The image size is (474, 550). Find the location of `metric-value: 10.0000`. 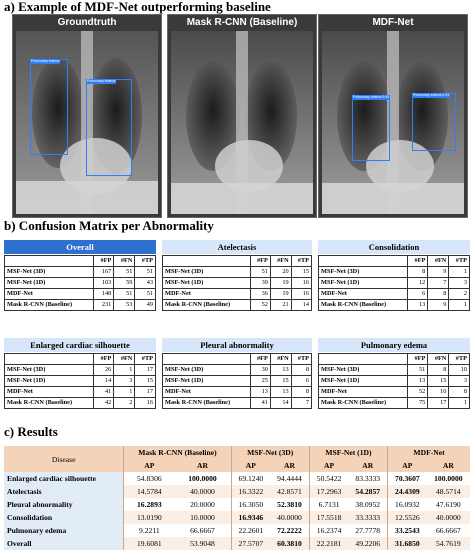

metric-value: 10.0000 is located at coordinates (203, 517).